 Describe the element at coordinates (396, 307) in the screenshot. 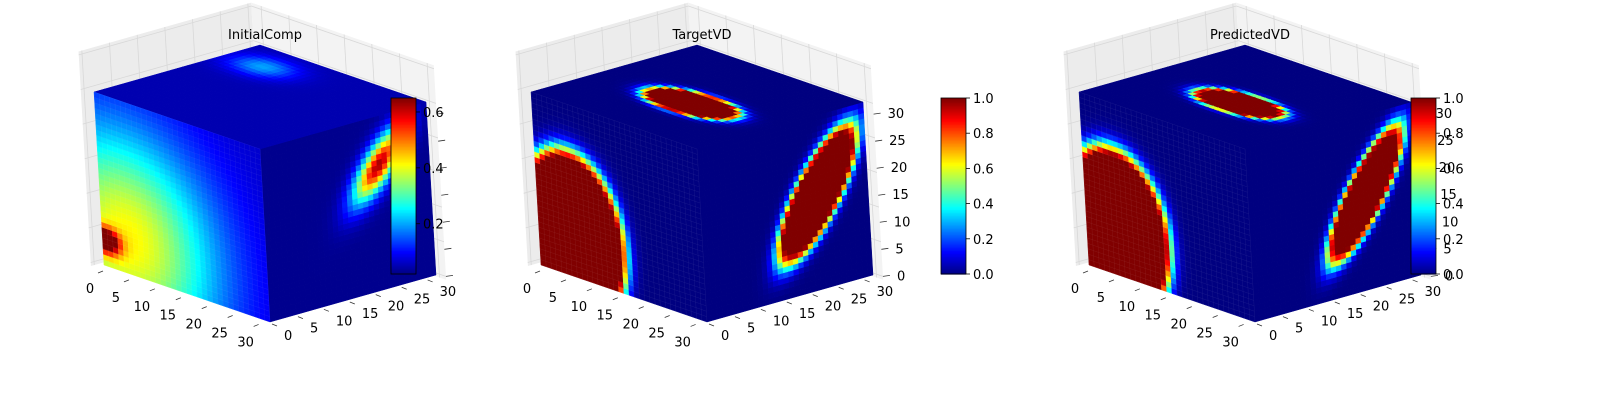

I see `y-tick-label: 20` at that location.